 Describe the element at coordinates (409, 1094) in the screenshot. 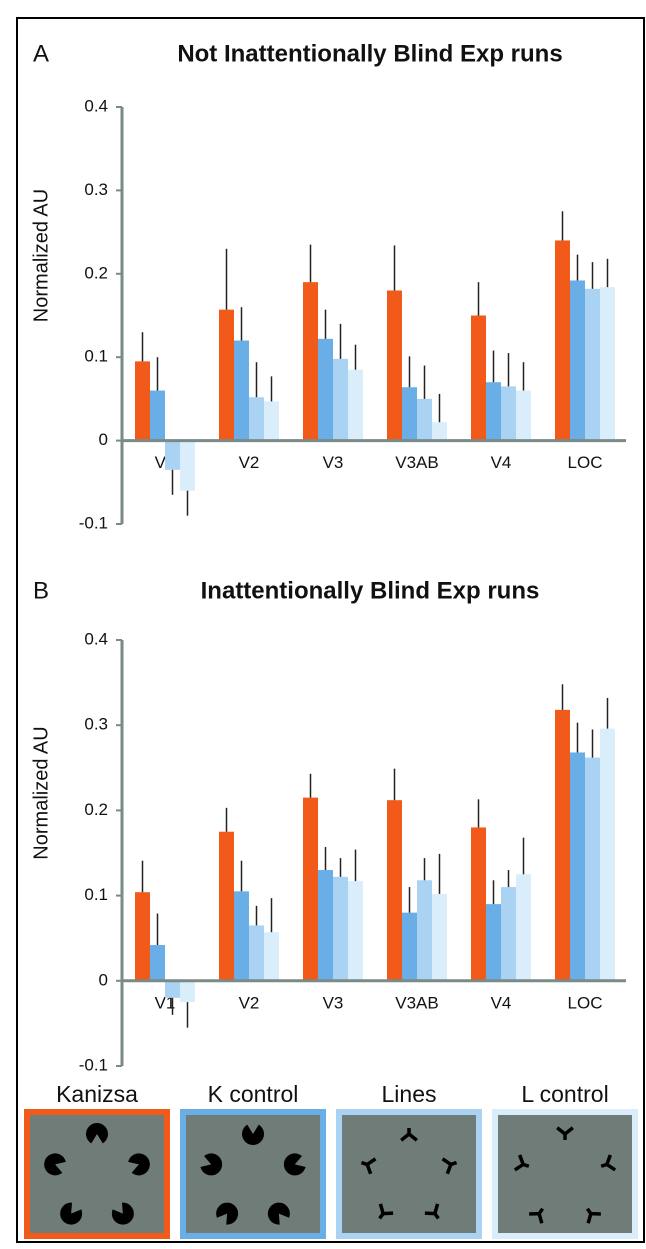

I see `legend-label: Lines` at that location.